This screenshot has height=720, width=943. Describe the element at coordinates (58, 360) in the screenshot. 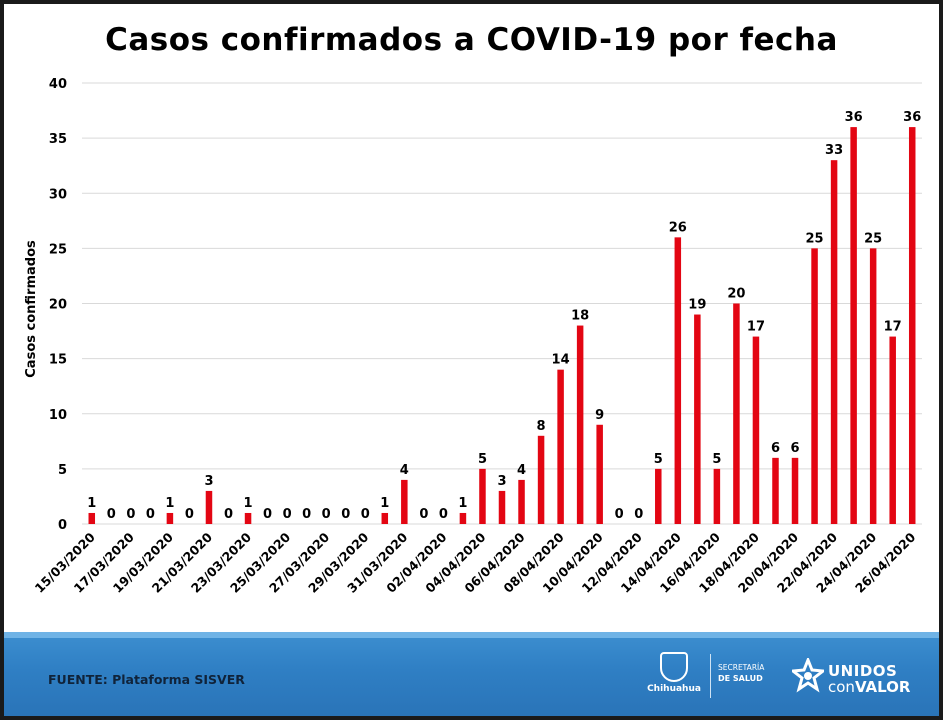

I see `y-tick-label: 15` at that location.